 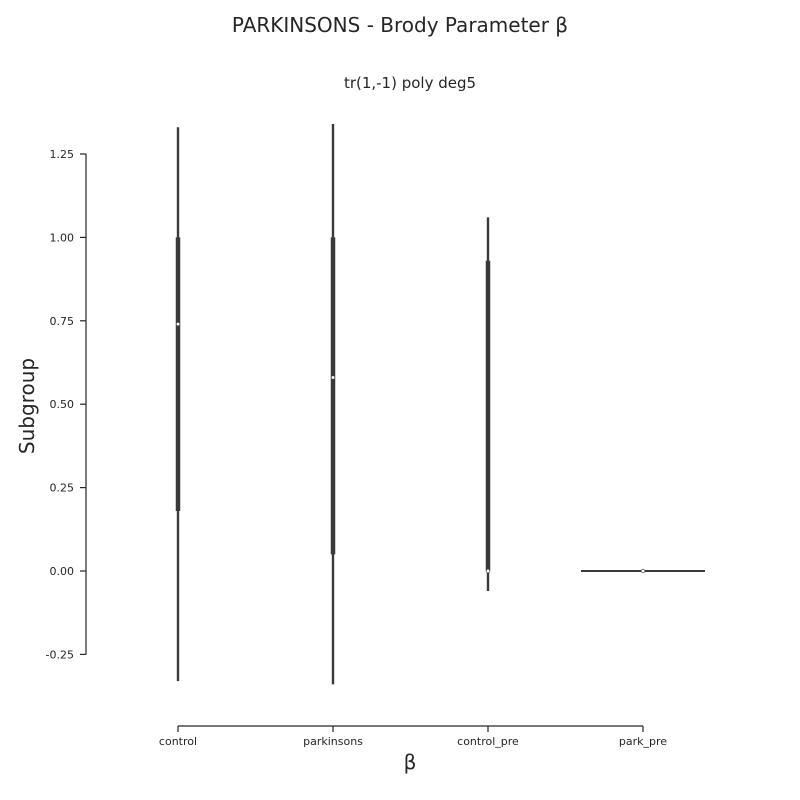 I want to click on x-tick-label: parkinsons, so click(x=333, y=741).